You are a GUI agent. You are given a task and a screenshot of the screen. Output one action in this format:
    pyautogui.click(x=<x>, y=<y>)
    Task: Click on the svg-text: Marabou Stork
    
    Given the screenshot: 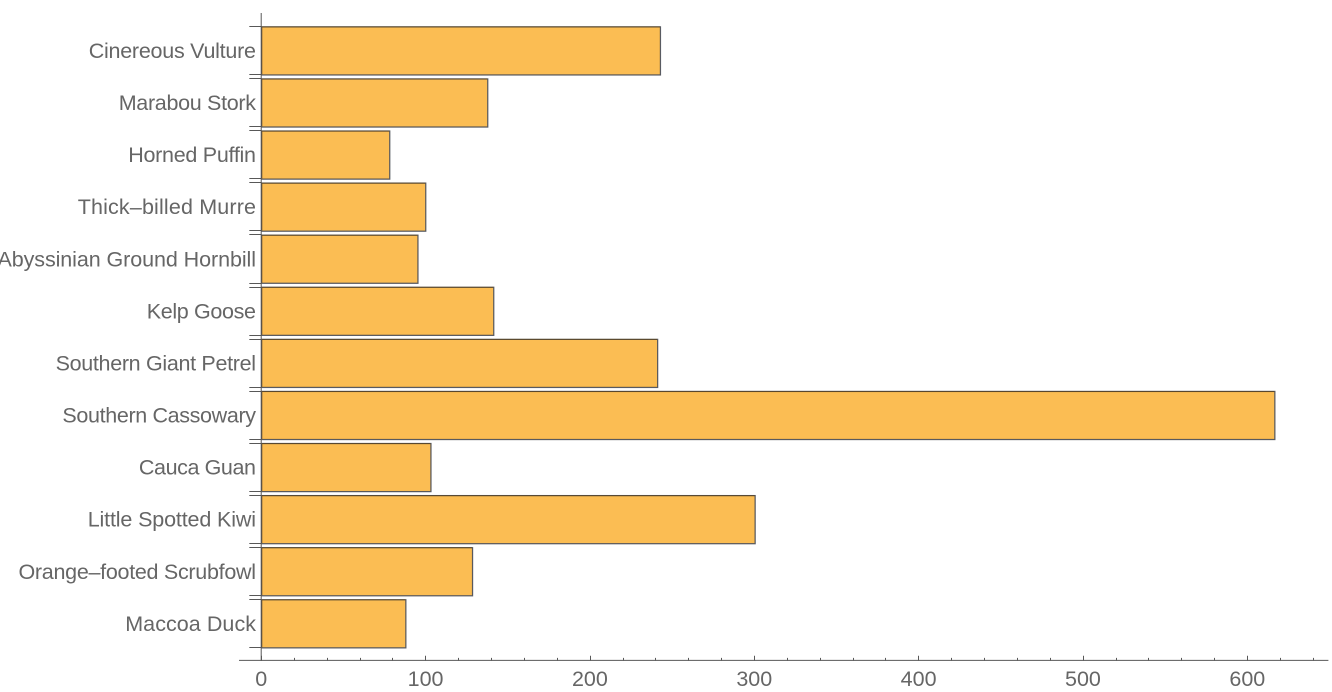 What is the action you would take?
    pyautogui.click(x=188, y=103)
    